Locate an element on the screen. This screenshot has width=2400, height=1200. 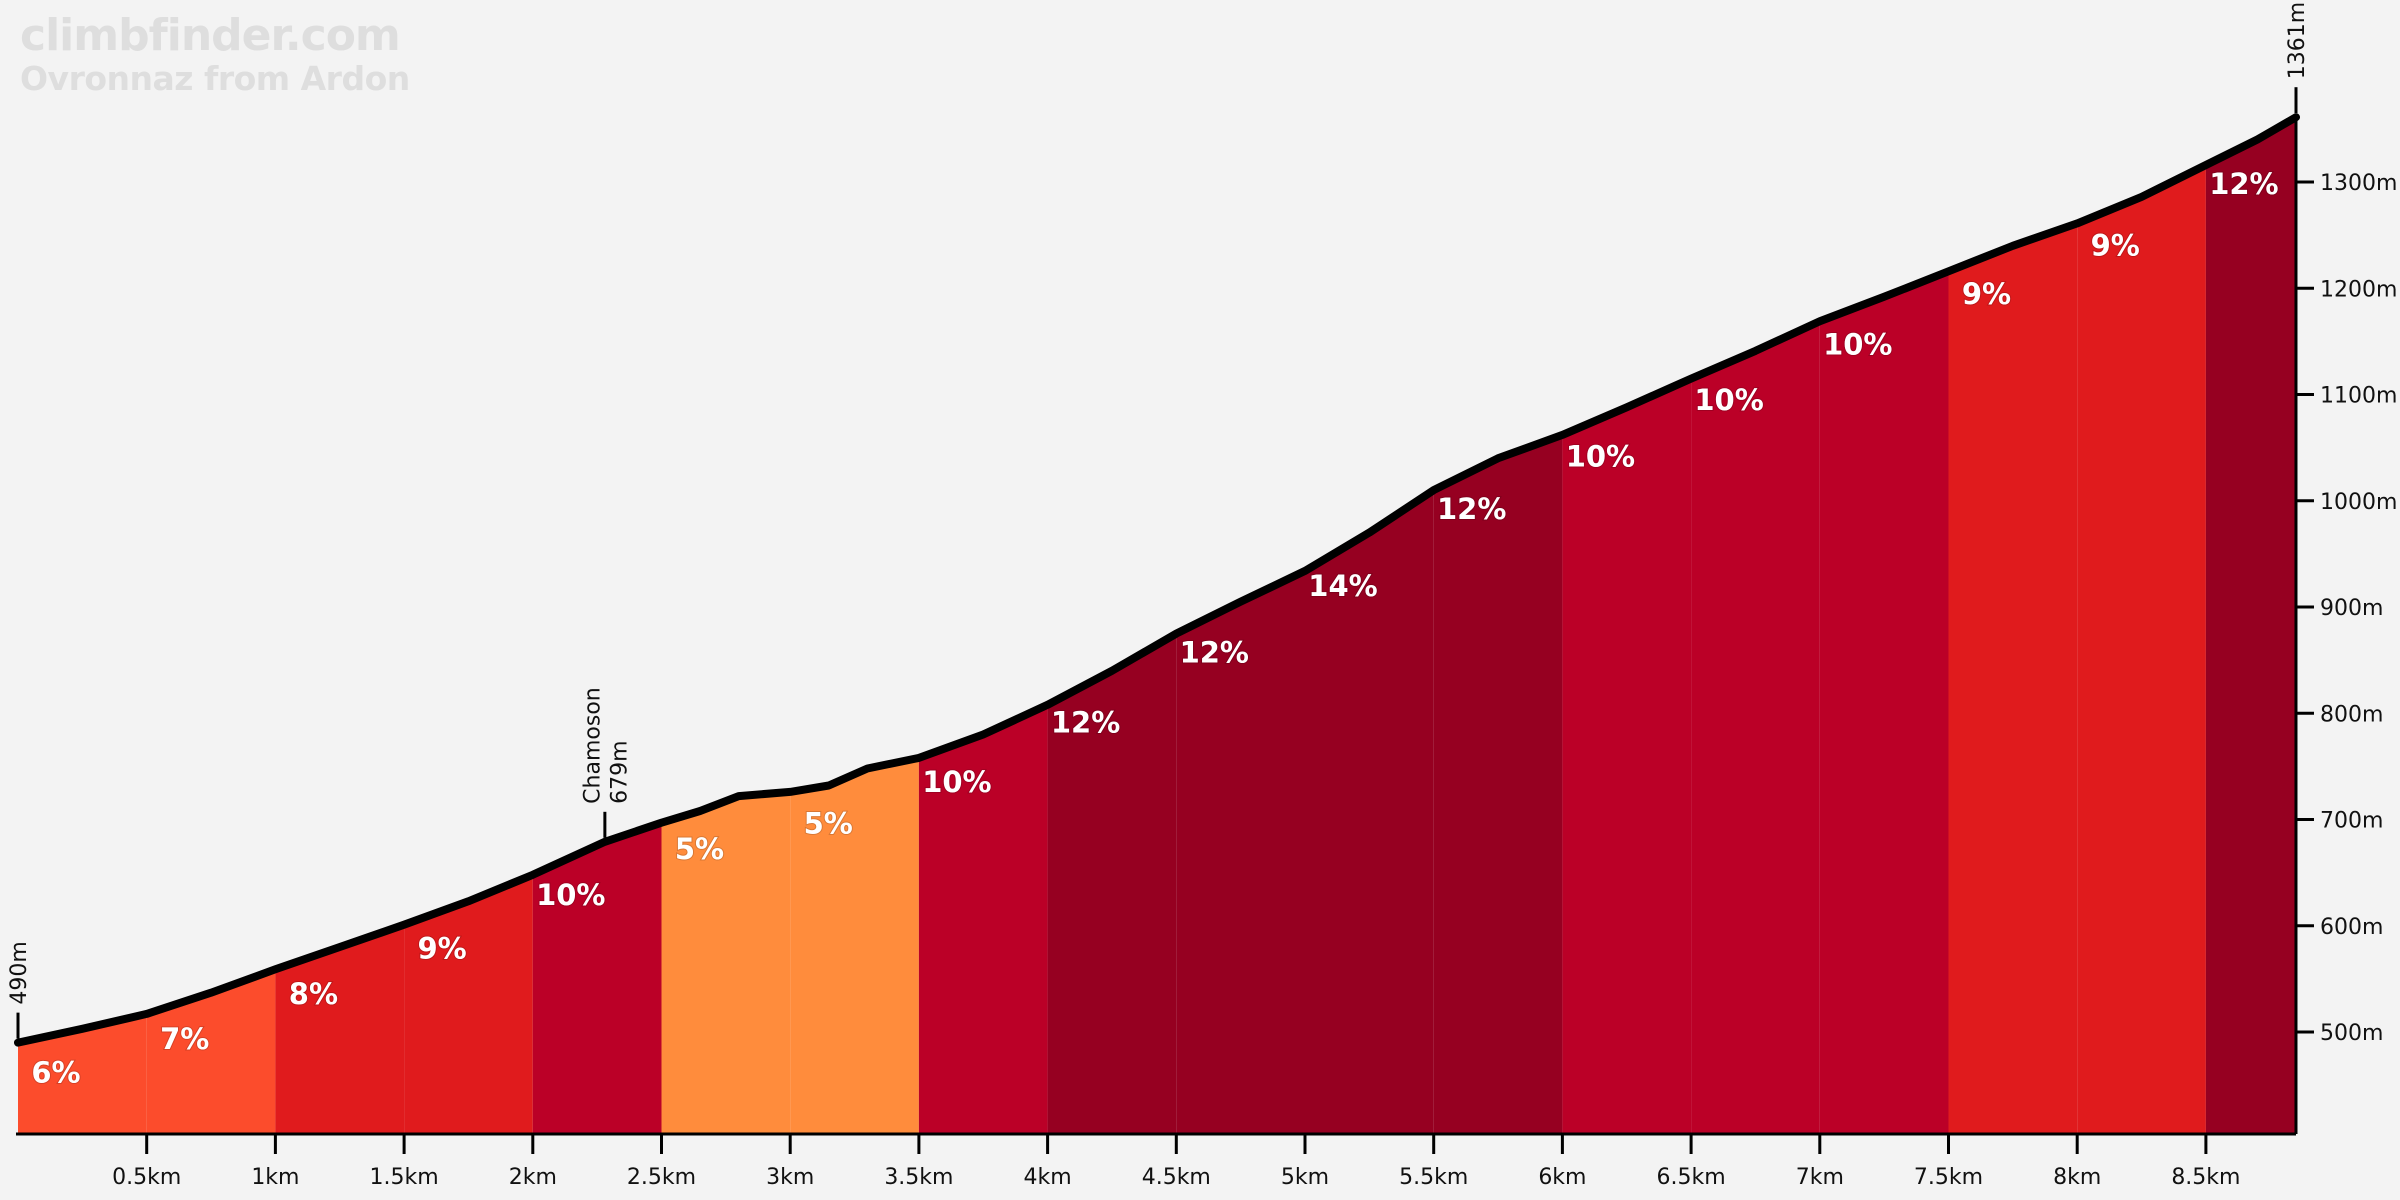
x-tick-label: 7.5km is located at coordinates (1948, 1177).